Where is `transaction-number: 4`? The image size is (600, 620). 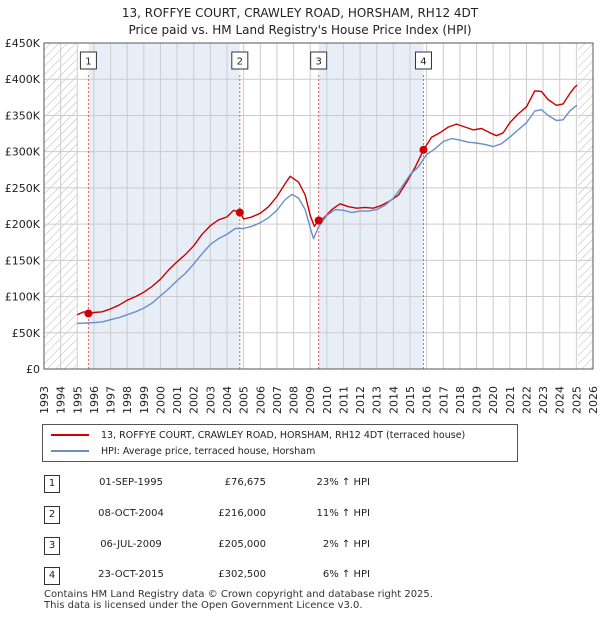
transaction-number: 4 is located at coordinates (52, 576).